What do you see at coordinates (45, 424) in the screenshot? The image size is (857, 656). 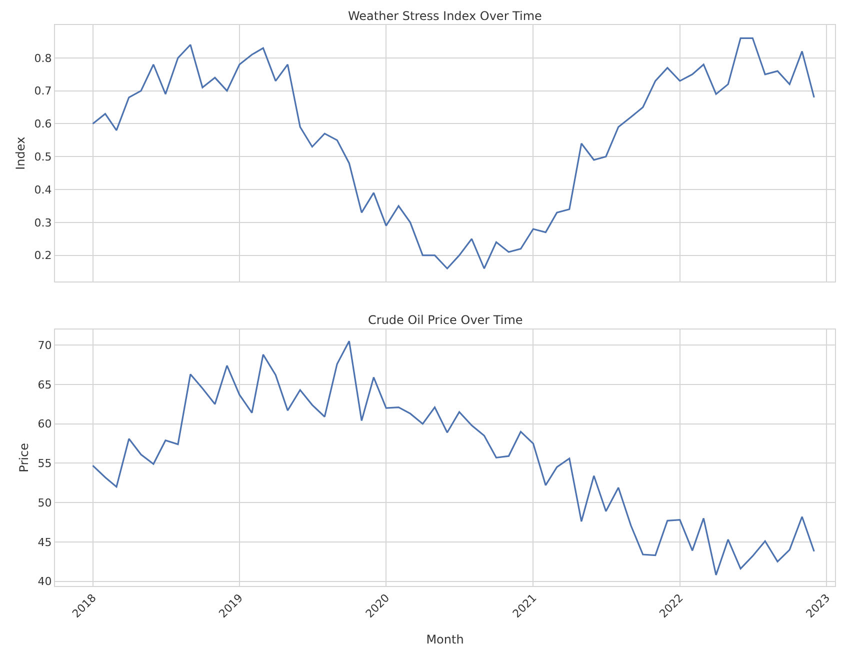 I see `y-tick-label: 60` at bounding box center [45, 424].